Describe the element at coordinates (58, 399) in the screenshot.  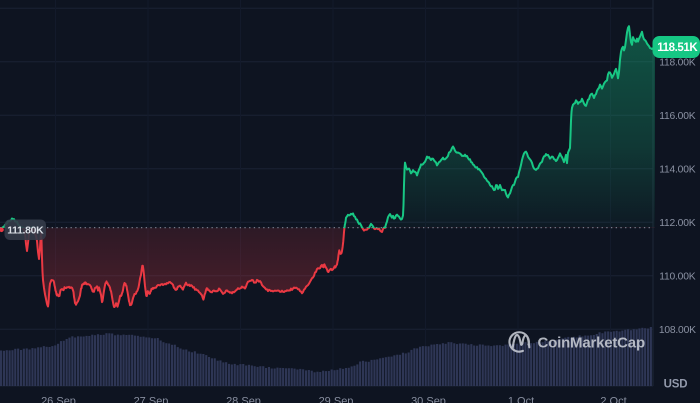
I see `svg-text: 26 Sep` at that location.